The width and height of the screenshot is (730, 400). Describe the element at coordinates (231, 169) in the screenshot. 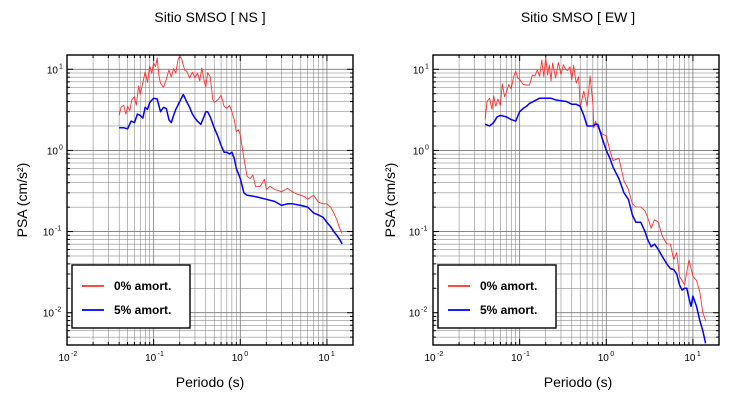

I see `series-line-5-damping` at that location.